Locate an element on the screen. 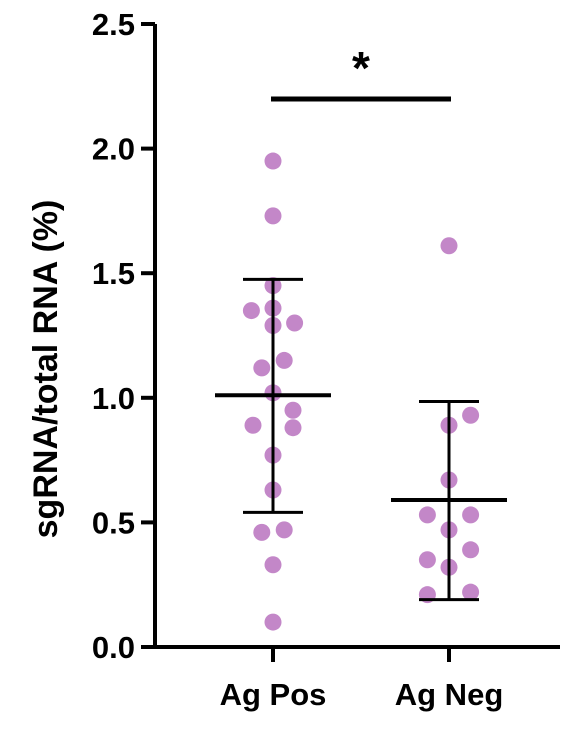 The image size is (571, 729). significance-annotation: * is located at coordinates (361, 72).